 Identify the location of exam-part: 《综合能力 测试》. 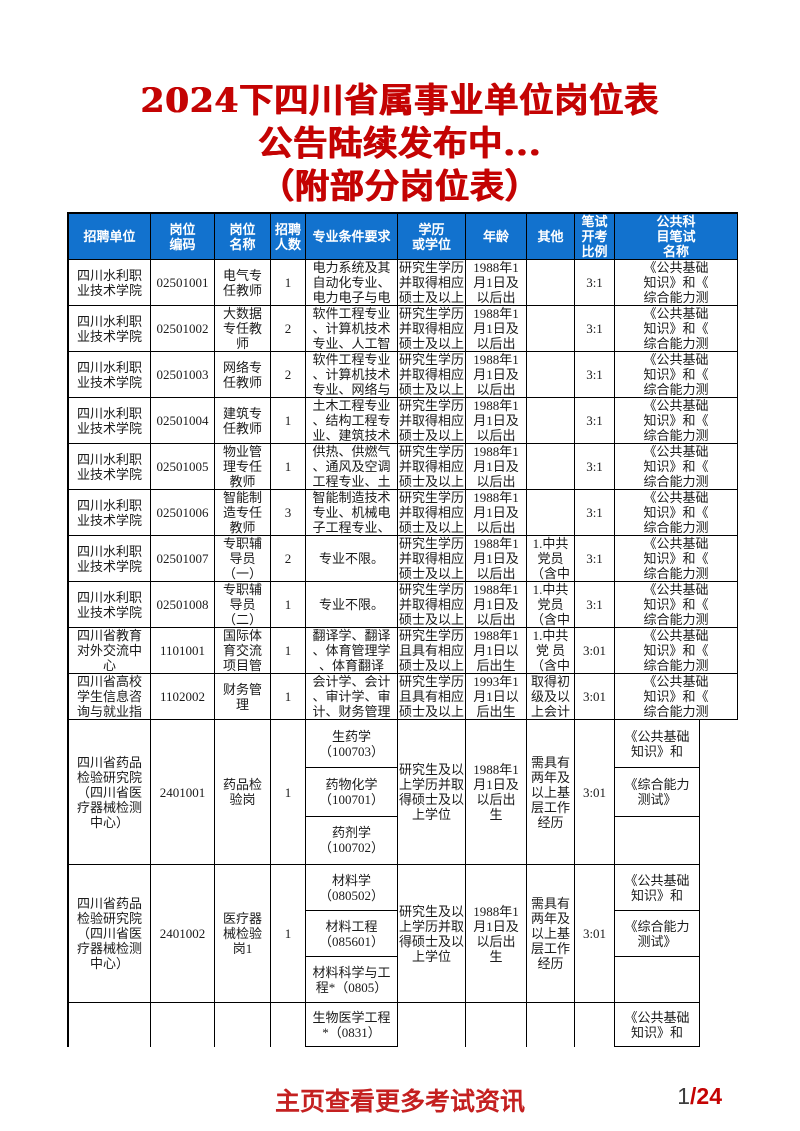
(657, 934).